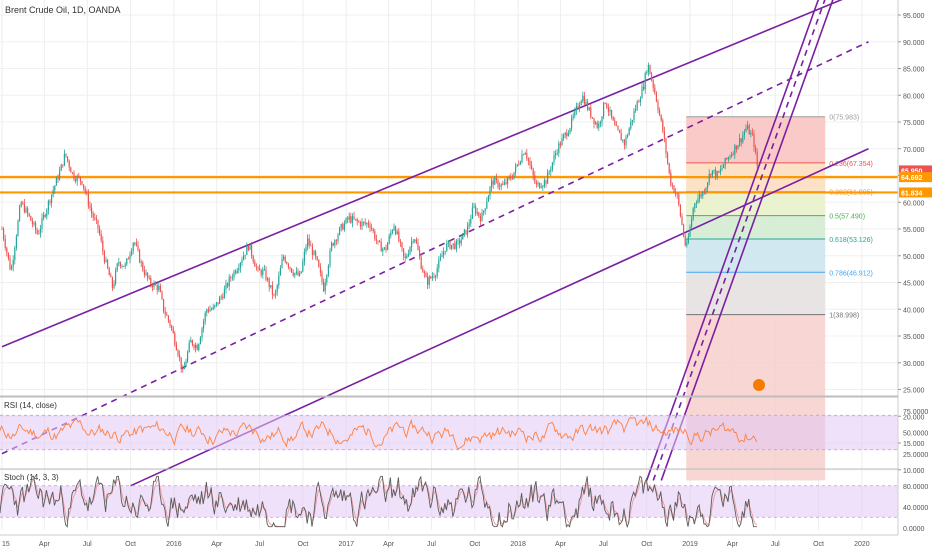 The width and height of the screenshot is (932, 550). Describe the element at coordinates (844, 316) in the screenshot. I see `fib-label-6: 1(38.998)` at that location.